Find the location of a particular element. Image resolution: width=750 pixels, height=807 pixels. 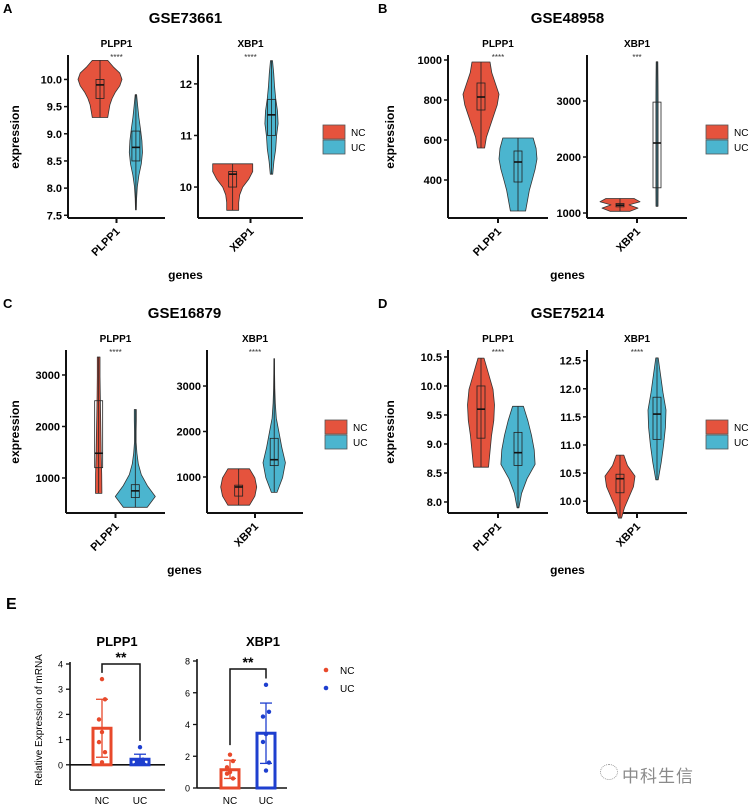

y-tick-label: 600 is located at coordinates (433, 141).